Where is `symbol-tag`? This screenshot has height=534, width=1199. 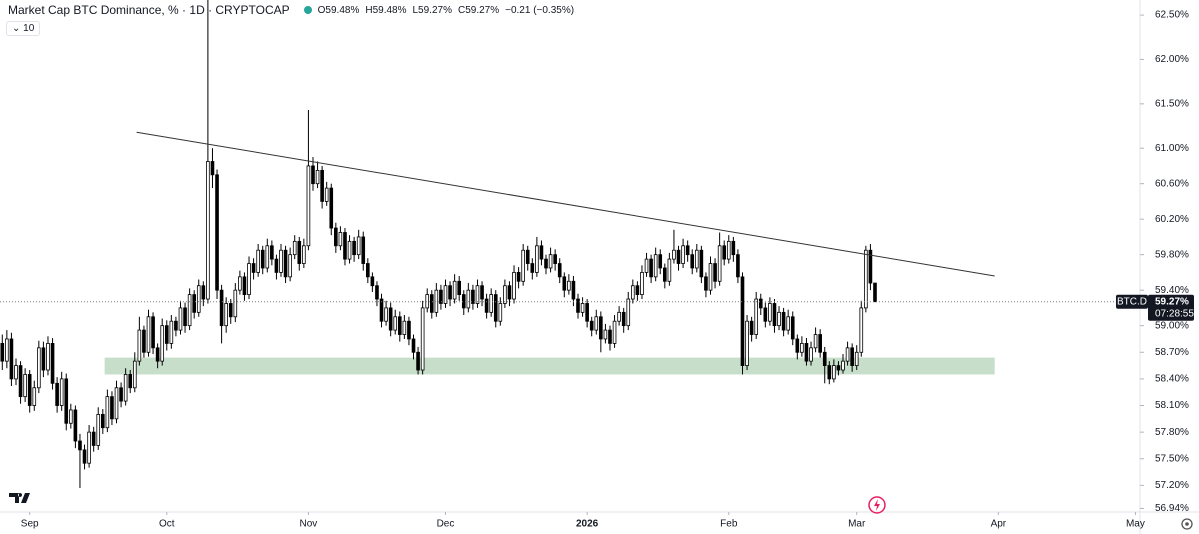 symbol-tag is located at coordinates (1132, 301).